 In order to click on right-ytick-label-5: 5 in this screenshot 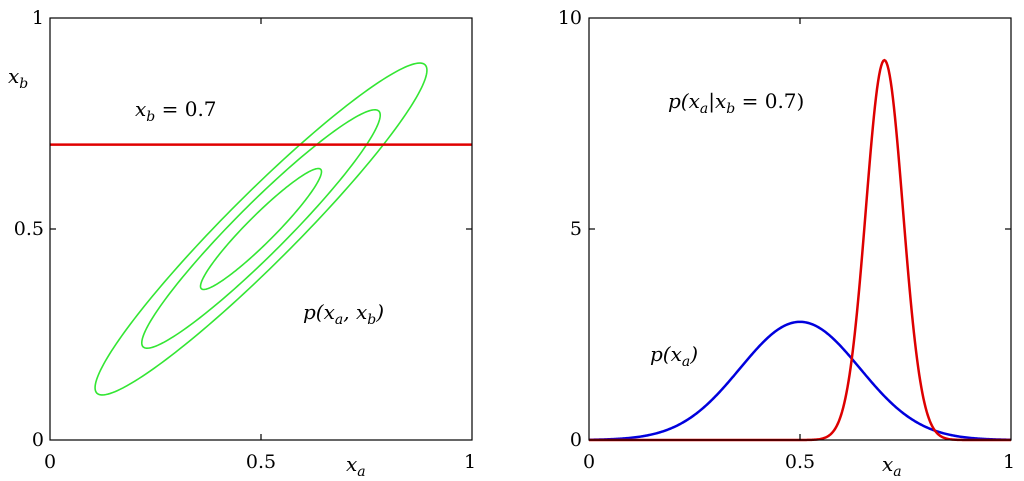, I will do `click(576, 229)`.